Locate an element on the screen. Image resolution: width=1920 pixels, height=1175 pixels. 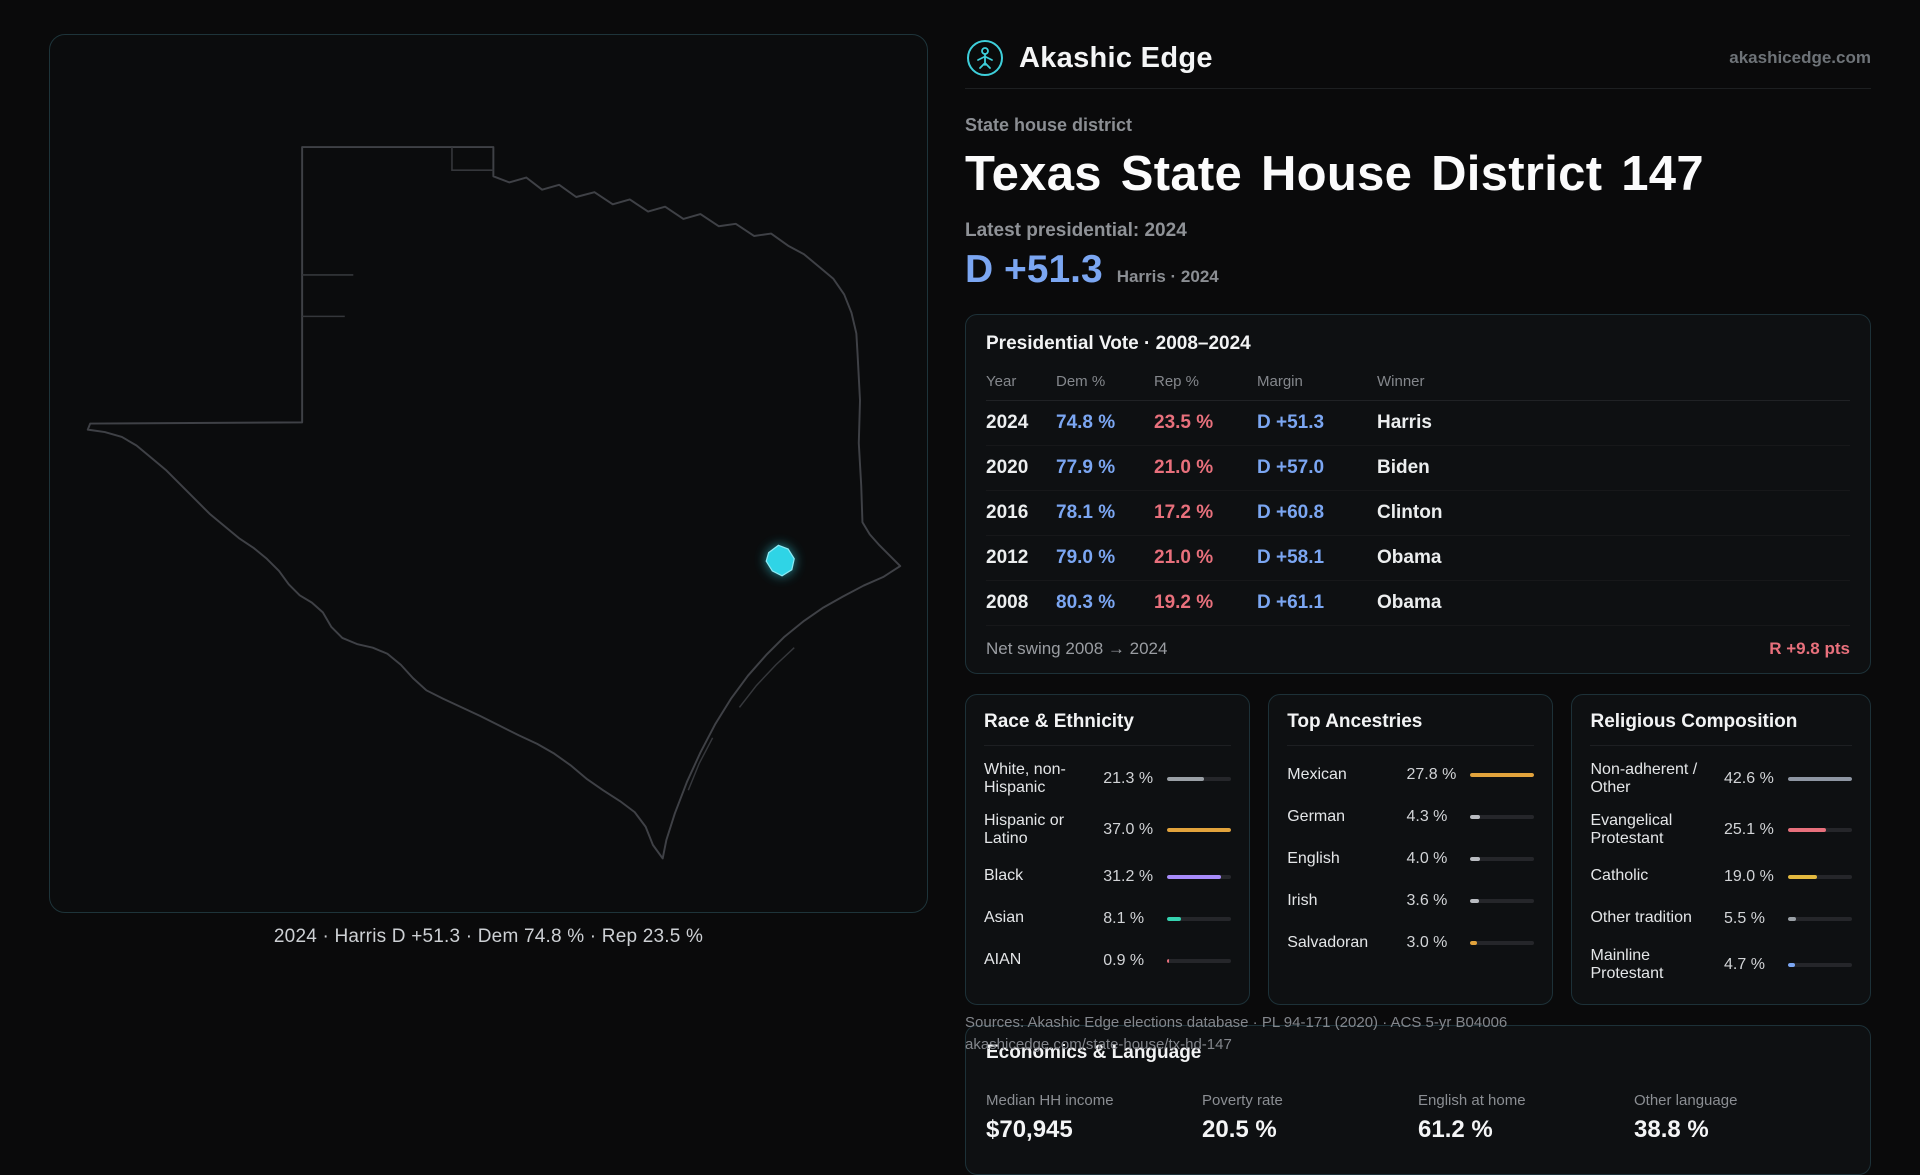
table-row: 2016 78.1 % 17.2 % D +60.8 Clinton is located at coordinates (1418, 513).